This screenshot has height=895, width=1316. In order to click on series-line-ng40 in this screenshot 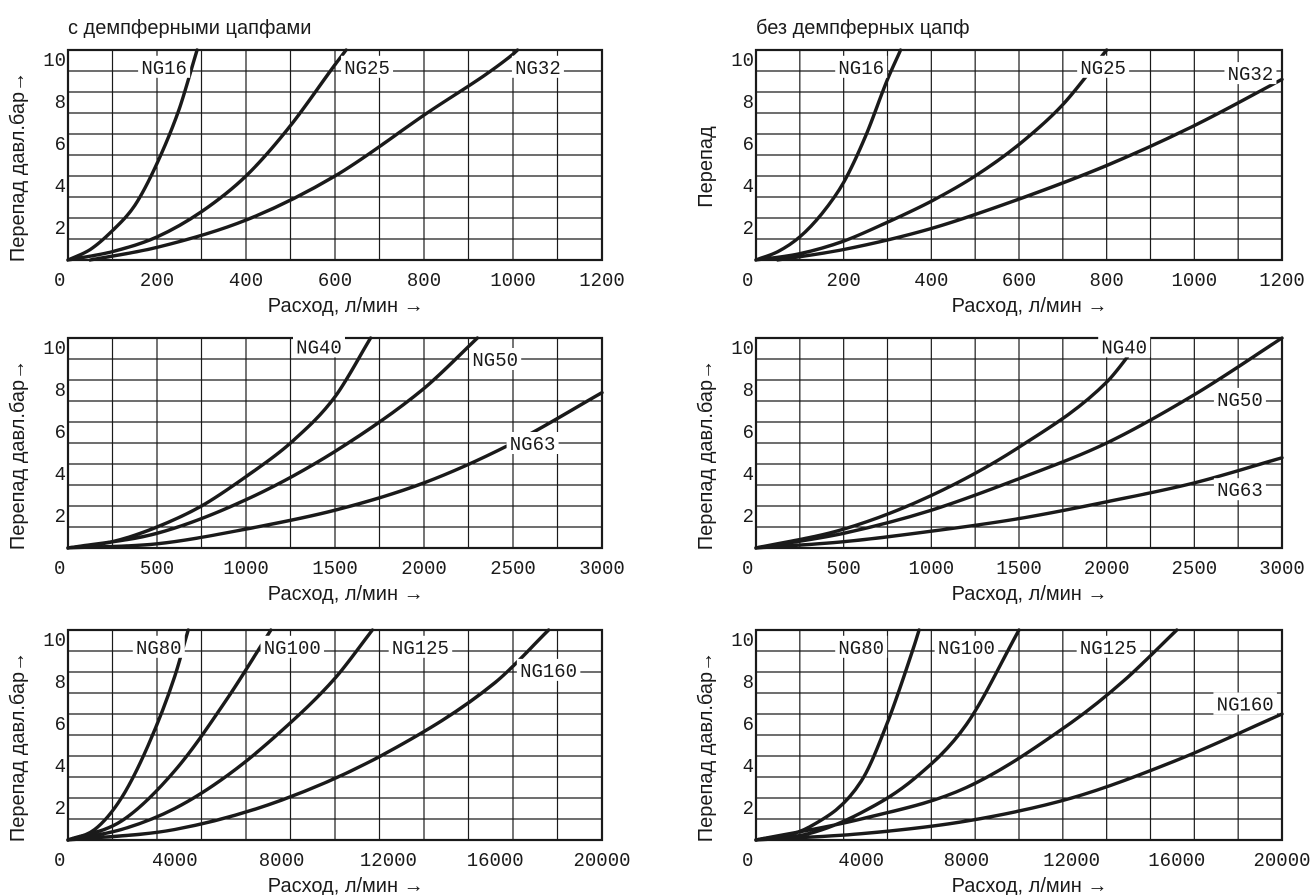, I will do `click(949, 443)`.